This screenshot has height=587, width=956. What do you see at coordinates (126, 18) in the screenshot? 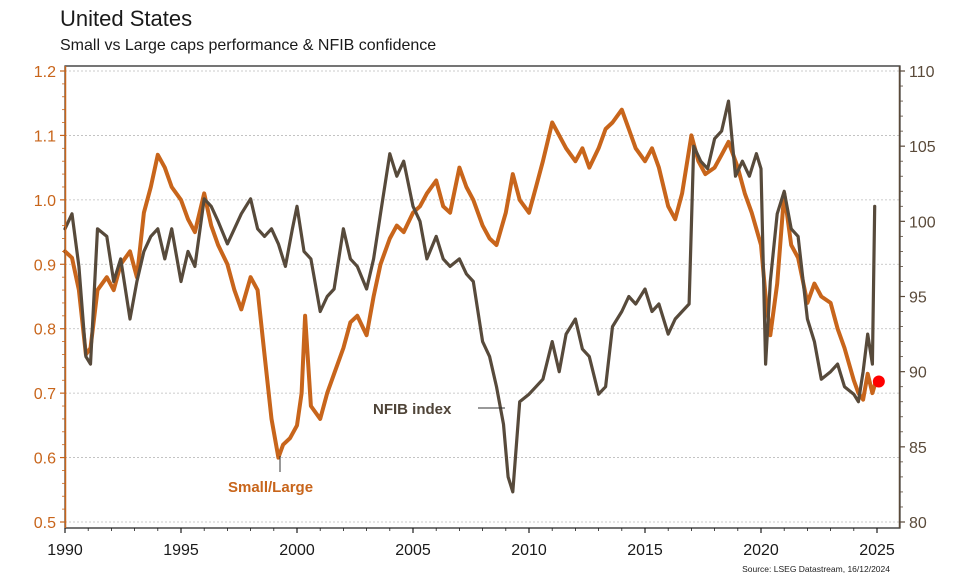
I see `chart-title: United States` at bounding box center [126, 18].